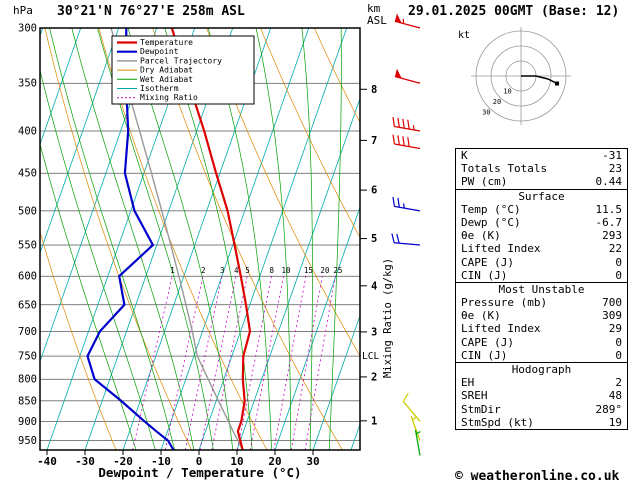  I want to click on hodograph-trace, so click(539, 80).